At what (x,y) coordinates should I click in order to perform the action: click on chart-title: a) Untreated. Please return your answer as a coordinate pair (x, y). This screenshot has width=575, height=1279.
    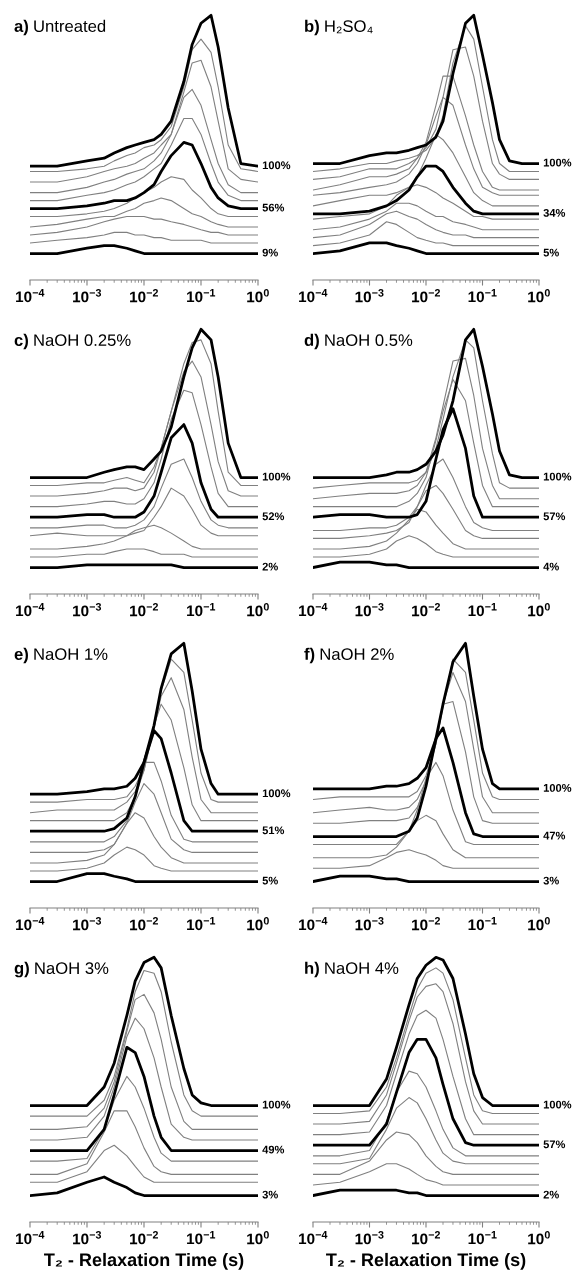
    Looking at the image, I should click on (60, 27).